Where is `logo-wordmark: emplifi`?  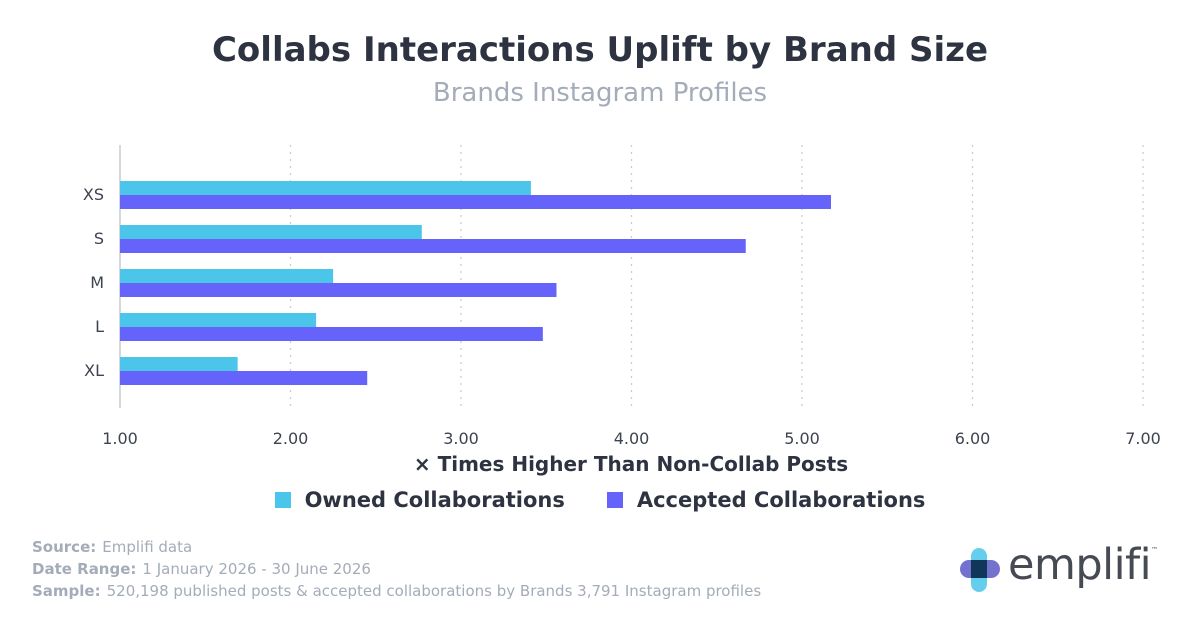 logo-wordmark: emplifi is located at coordinates (1080, 565).